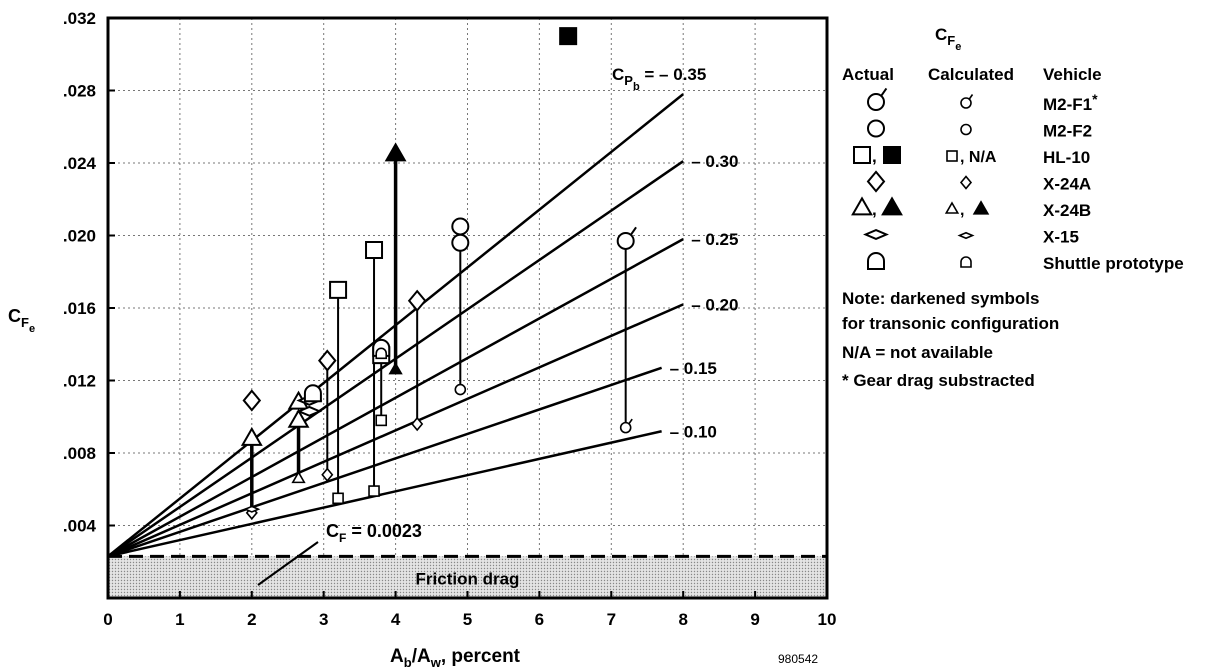  What do you see at coordinates (981, 207) in the screenshot?
I see `legend-calculated-symbol-filled` at bounding box center [981, 207].